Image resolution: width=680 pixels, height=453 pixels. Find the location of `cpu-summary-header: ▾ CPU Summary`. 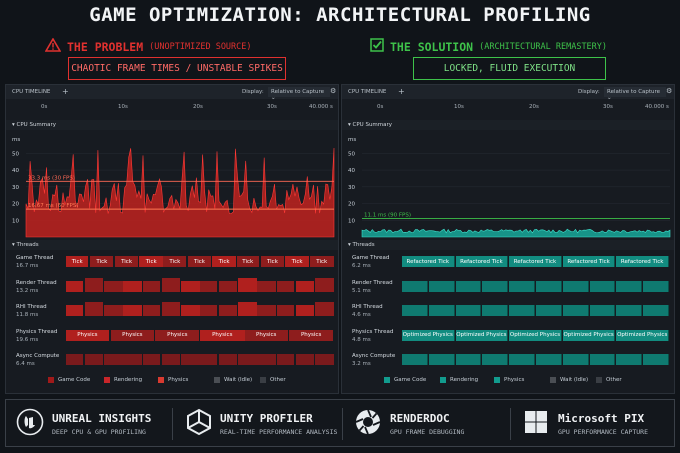

cpu-summary-header: ▾ CPU Summary is located at coordinates (508, 125).